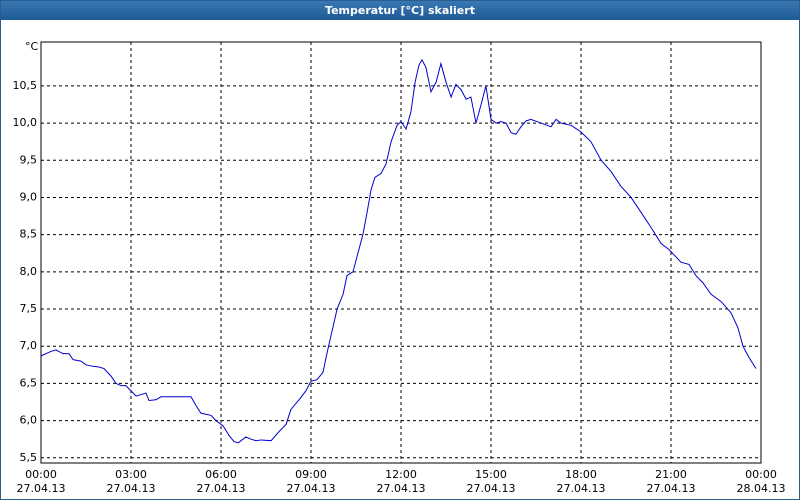 This screenshot has width=800, height=500. I want to click on x-tick-label: 03:00 27.04.13, so click(131, 481).